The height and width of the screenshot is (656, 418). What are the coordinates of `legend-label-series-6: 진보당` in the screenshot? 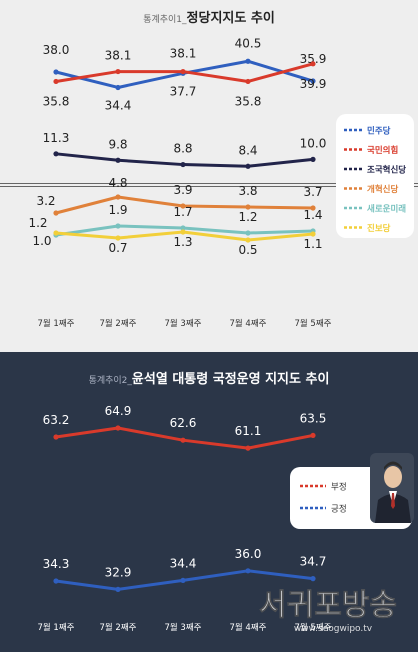 It's located at (379, 228).